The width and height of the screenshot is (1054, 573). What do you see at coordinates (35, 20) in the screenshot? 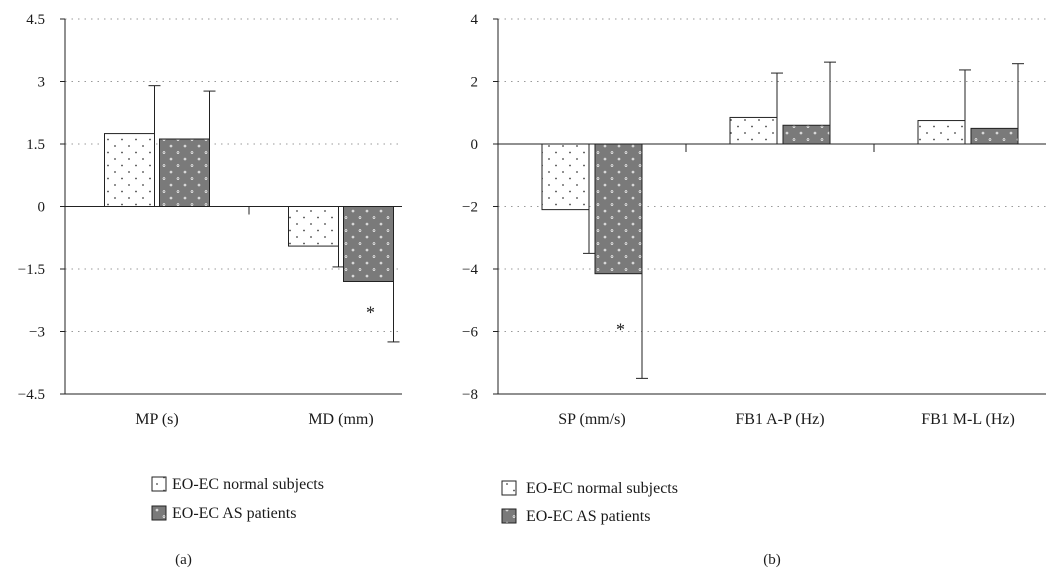
I see `y-tick-label: 4.5` at bounding box center [35, 20].